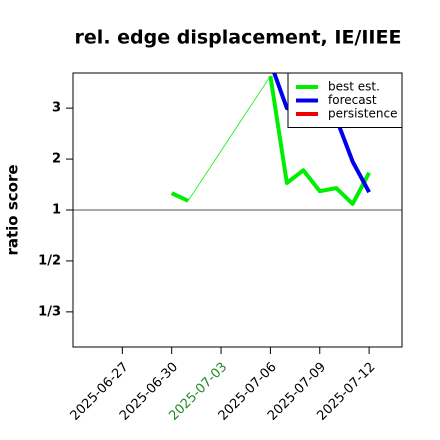 Image resolution: width=440 pixels, height=440 pixels. What do you see at coordinates (56, 209) in the screenshot?
I see `y-tick-label: 1` at bounding box center [56, 209].